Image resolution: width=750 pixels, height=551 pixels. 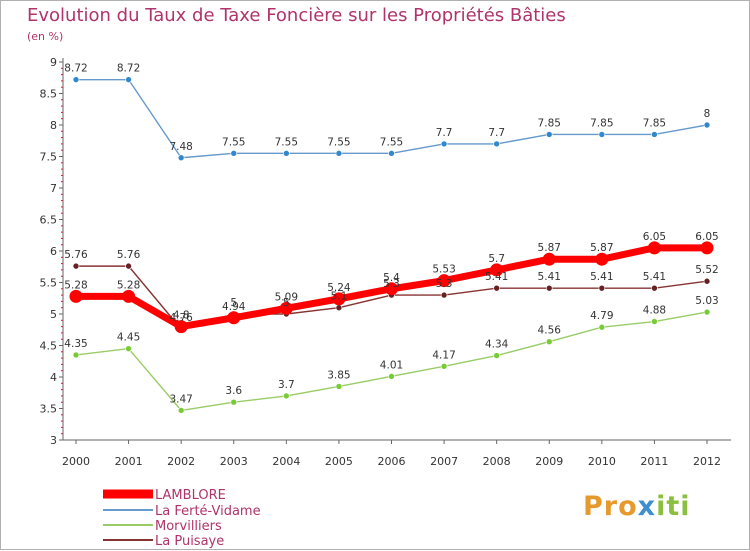 I want to click on data-label: 7.48, so click(x=180, y=147).